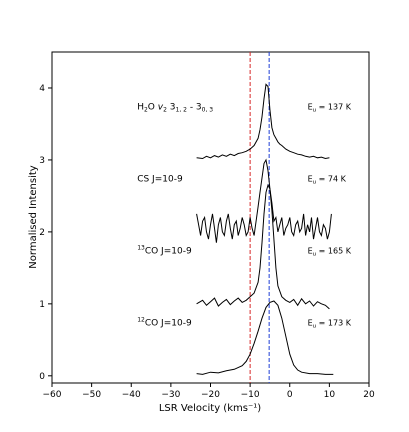  What do you see at coordinates (330, 251) in the screenshot?
I see `energy-label: Eu = 165 K` at bounding box center [330, 251].